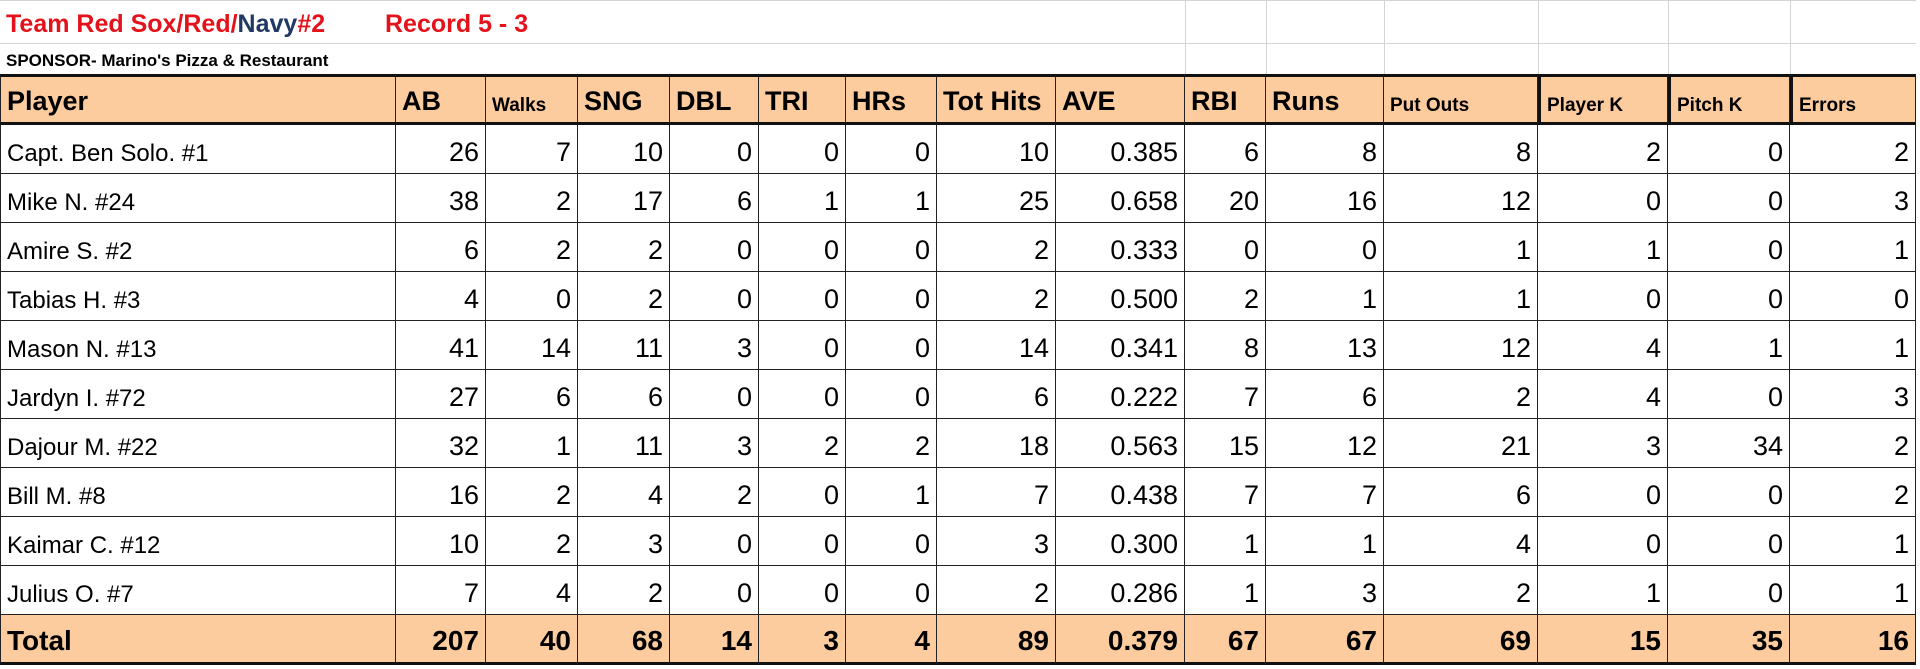 The width and height of the screenshot is (1920, 669). I want to click on column-header: Player, so click(198, 99).